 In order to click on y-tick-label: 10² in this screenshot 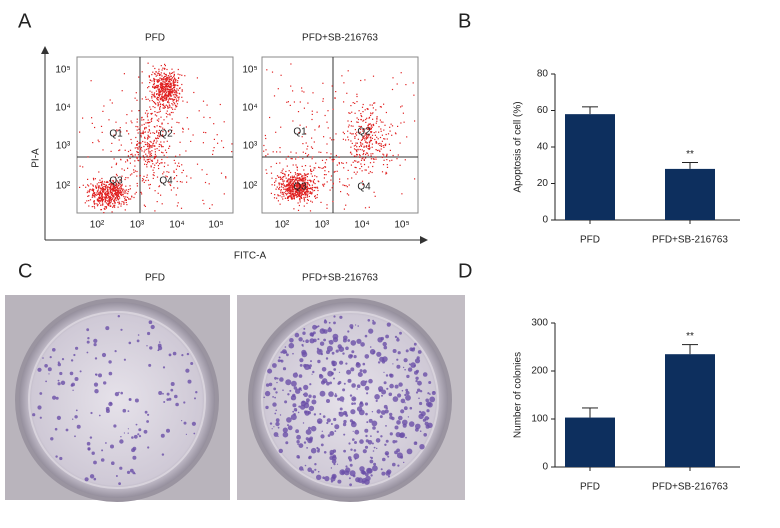, I will do `click(63, 186)`.